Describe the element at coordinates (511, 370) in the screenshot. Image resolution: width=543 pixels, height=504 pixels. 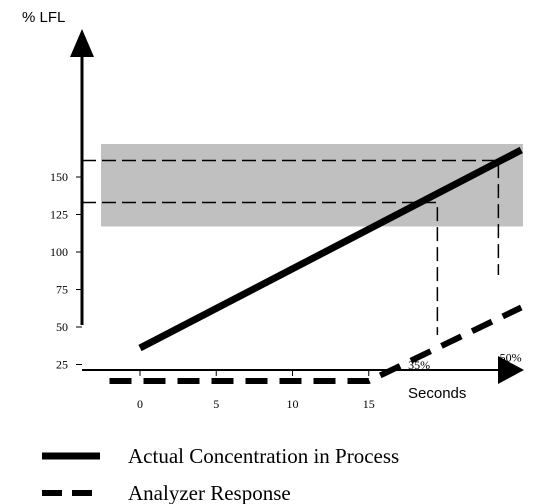
I see `x-axis-arrow` at that location.